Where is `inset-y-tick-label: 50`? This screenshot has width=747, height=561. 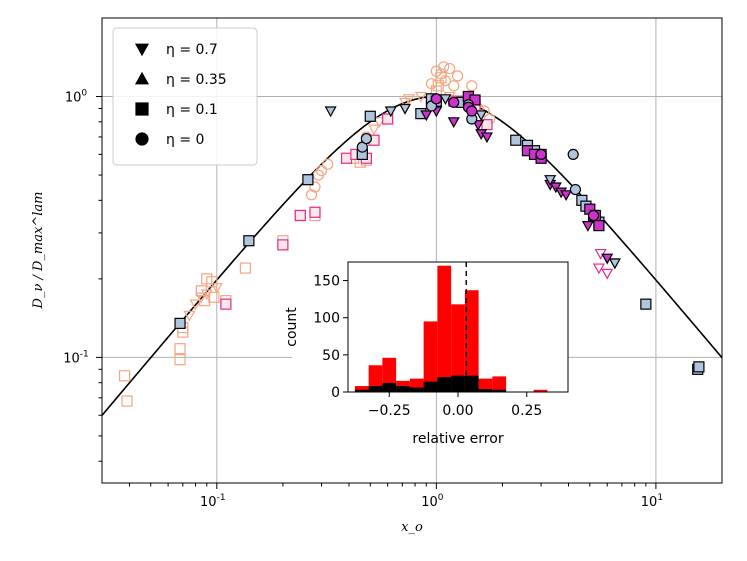
inset-y-tick-label: 50 is located at coordinates (331, 356).